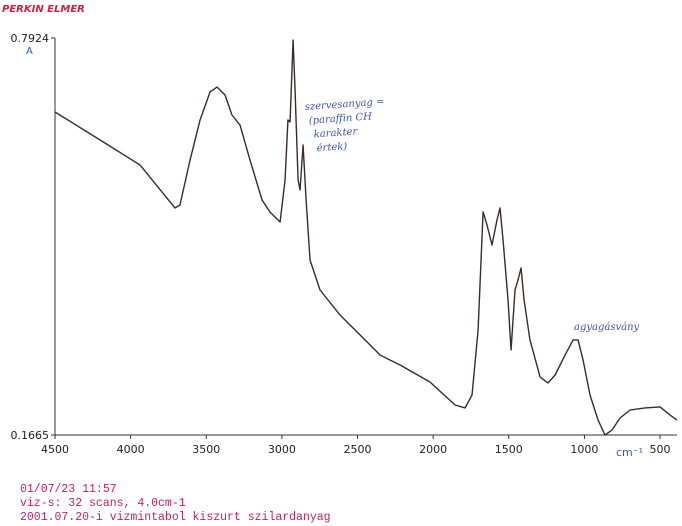  Describe the element at coordinates (103, 503) in the screenshot. I see `footer-line: viz-s: 32 scans, 4.0cm-1` at that location.